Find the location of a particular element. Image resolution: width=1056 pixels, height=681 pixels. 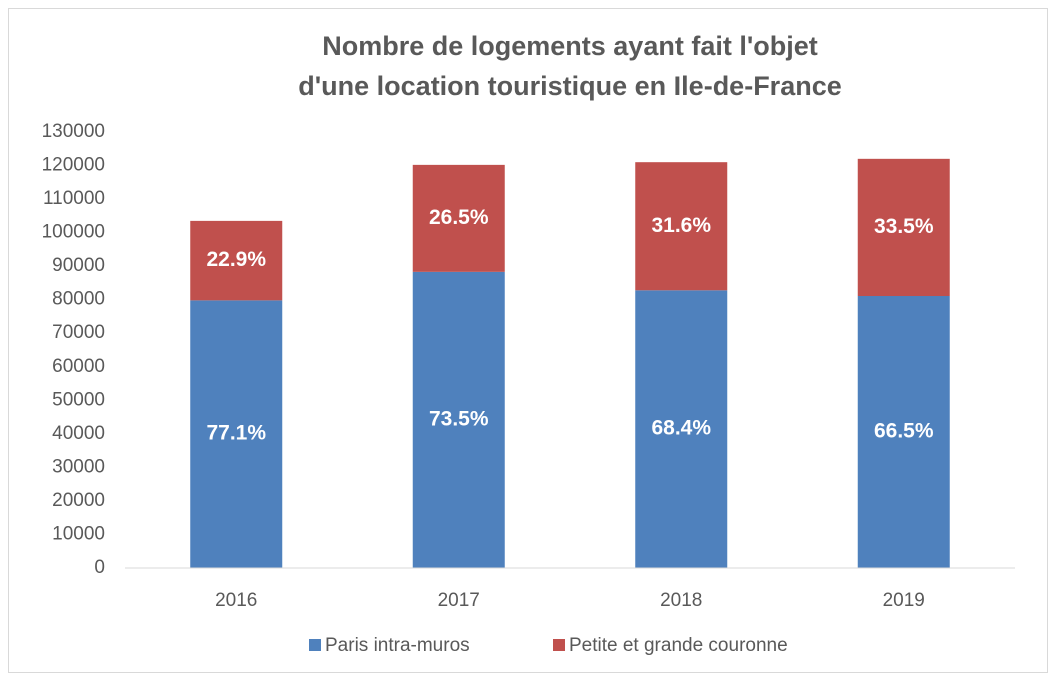

data-label: 73.5% is located at coordinates (459, 418).